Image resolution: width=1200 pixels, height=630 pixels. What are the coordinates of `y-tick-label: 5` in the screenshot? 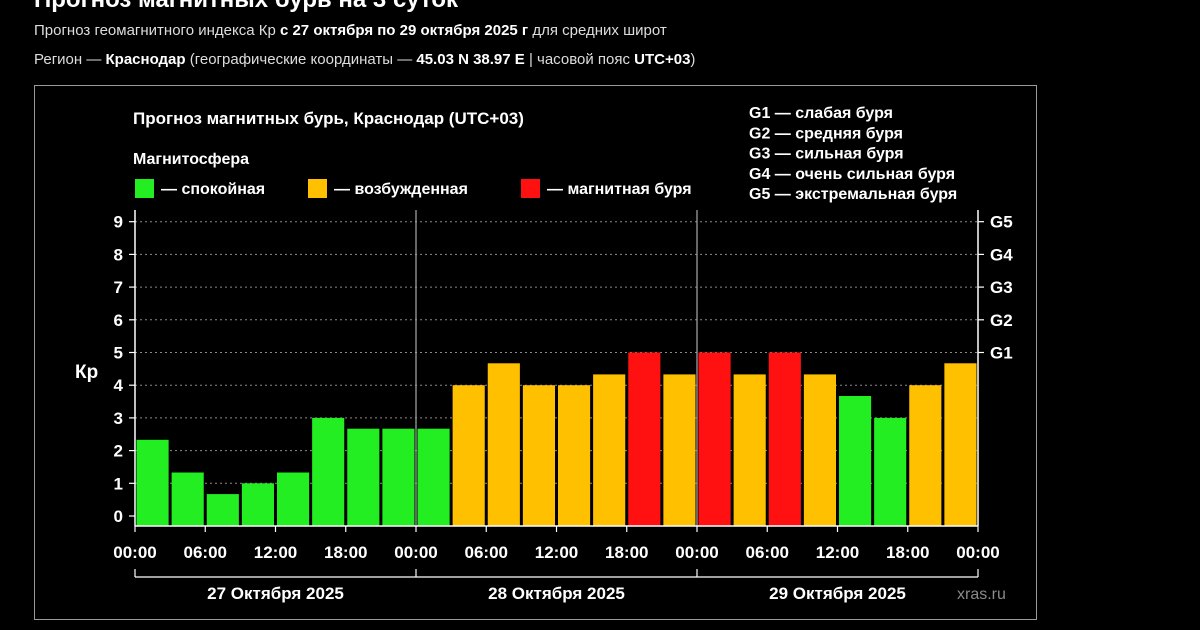 It's located at (118, 353).